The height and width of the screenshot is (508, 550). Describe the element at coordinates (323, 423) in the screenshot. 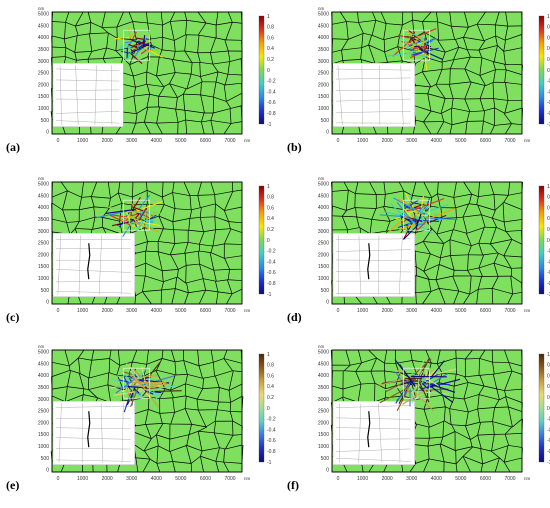

I see `y-tick-label: 2000` at that location.